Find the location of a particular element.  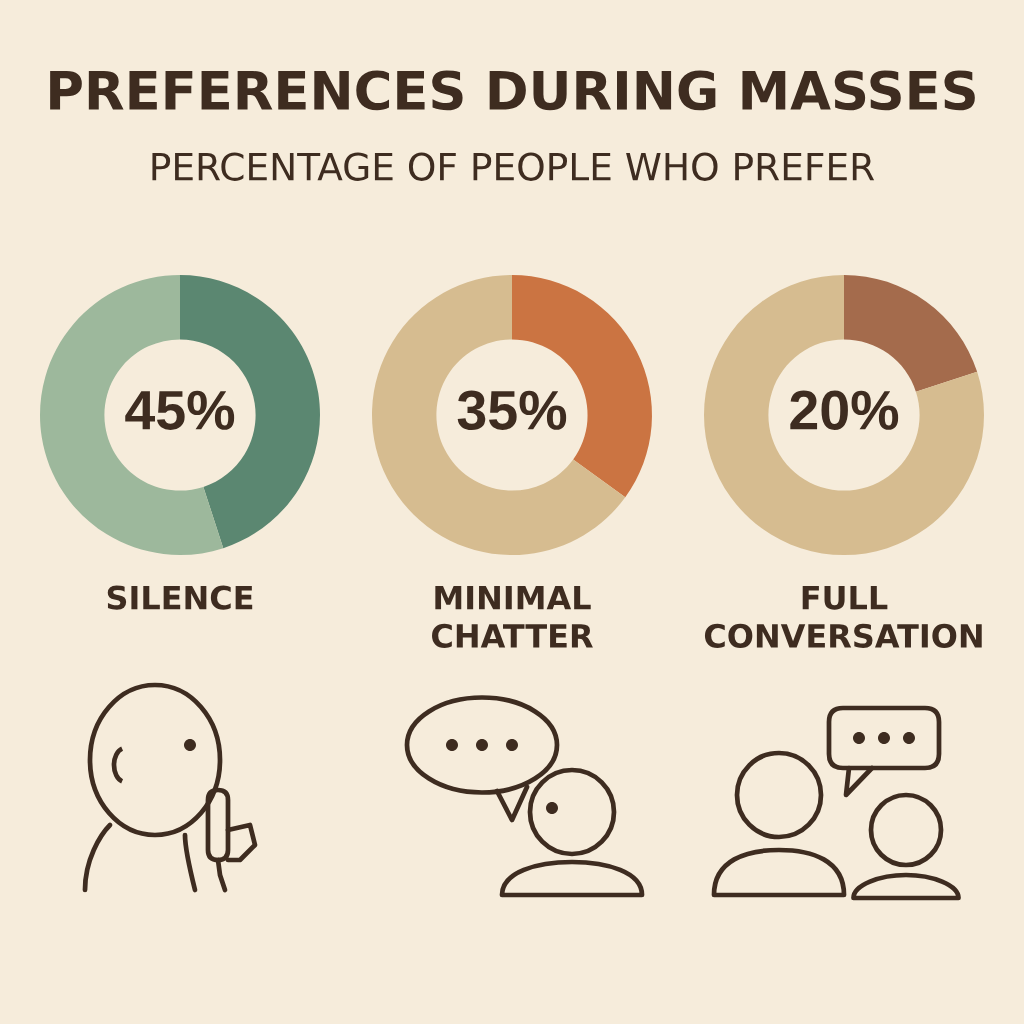

text: PERCENTAGE OF PEOPLE WHO PREFER is located at coordinates (513, 166).